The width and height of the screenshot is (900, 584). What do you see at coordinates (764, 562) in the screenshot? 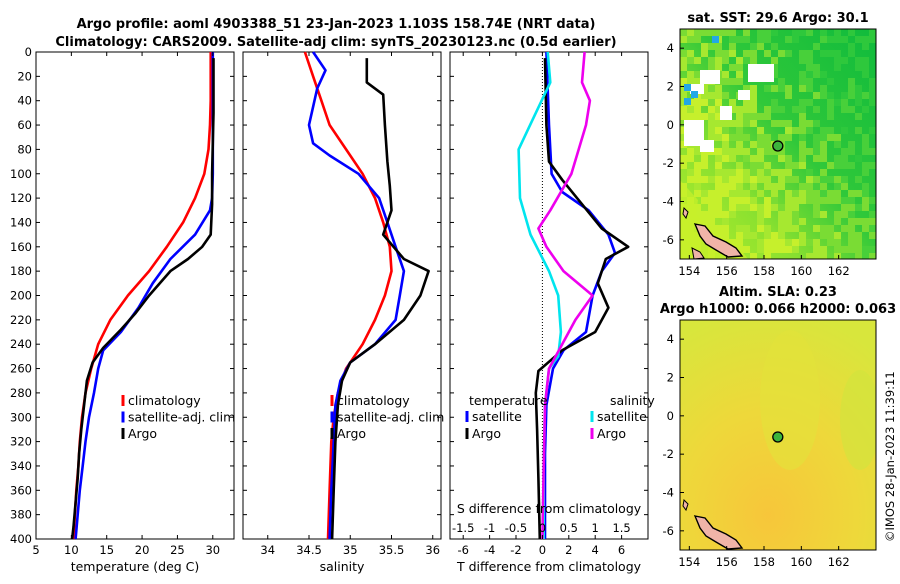
I see `map-lon-label: 158` at bounding box center [764, 562].